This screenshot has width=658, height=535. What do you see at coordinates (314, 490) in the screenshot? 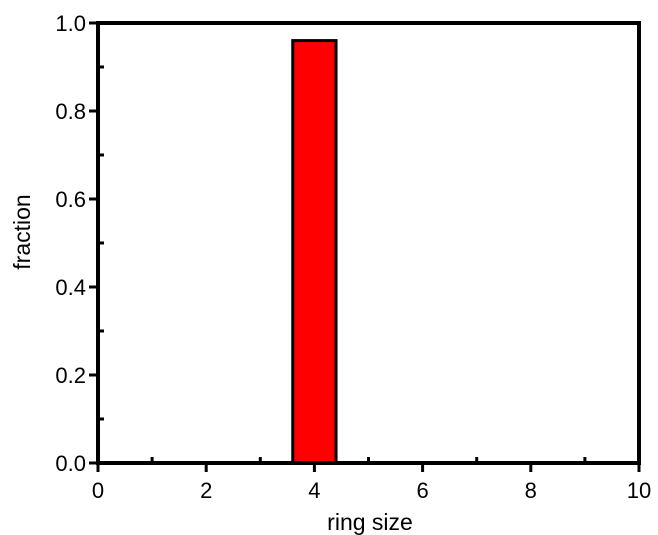
I see `x-tick-label: 4` at bounding box center [314, 490].